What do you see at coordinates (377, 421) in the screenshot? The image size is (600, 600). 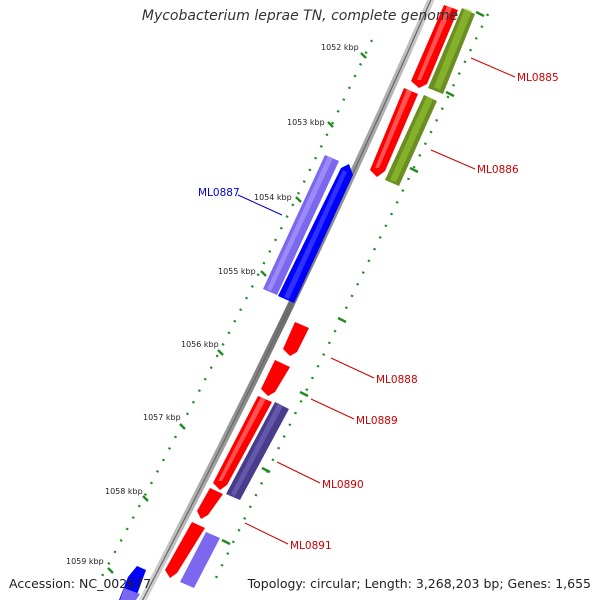 I see `gene-label-ml0889: ML0889` at bounding box center [377, 421].